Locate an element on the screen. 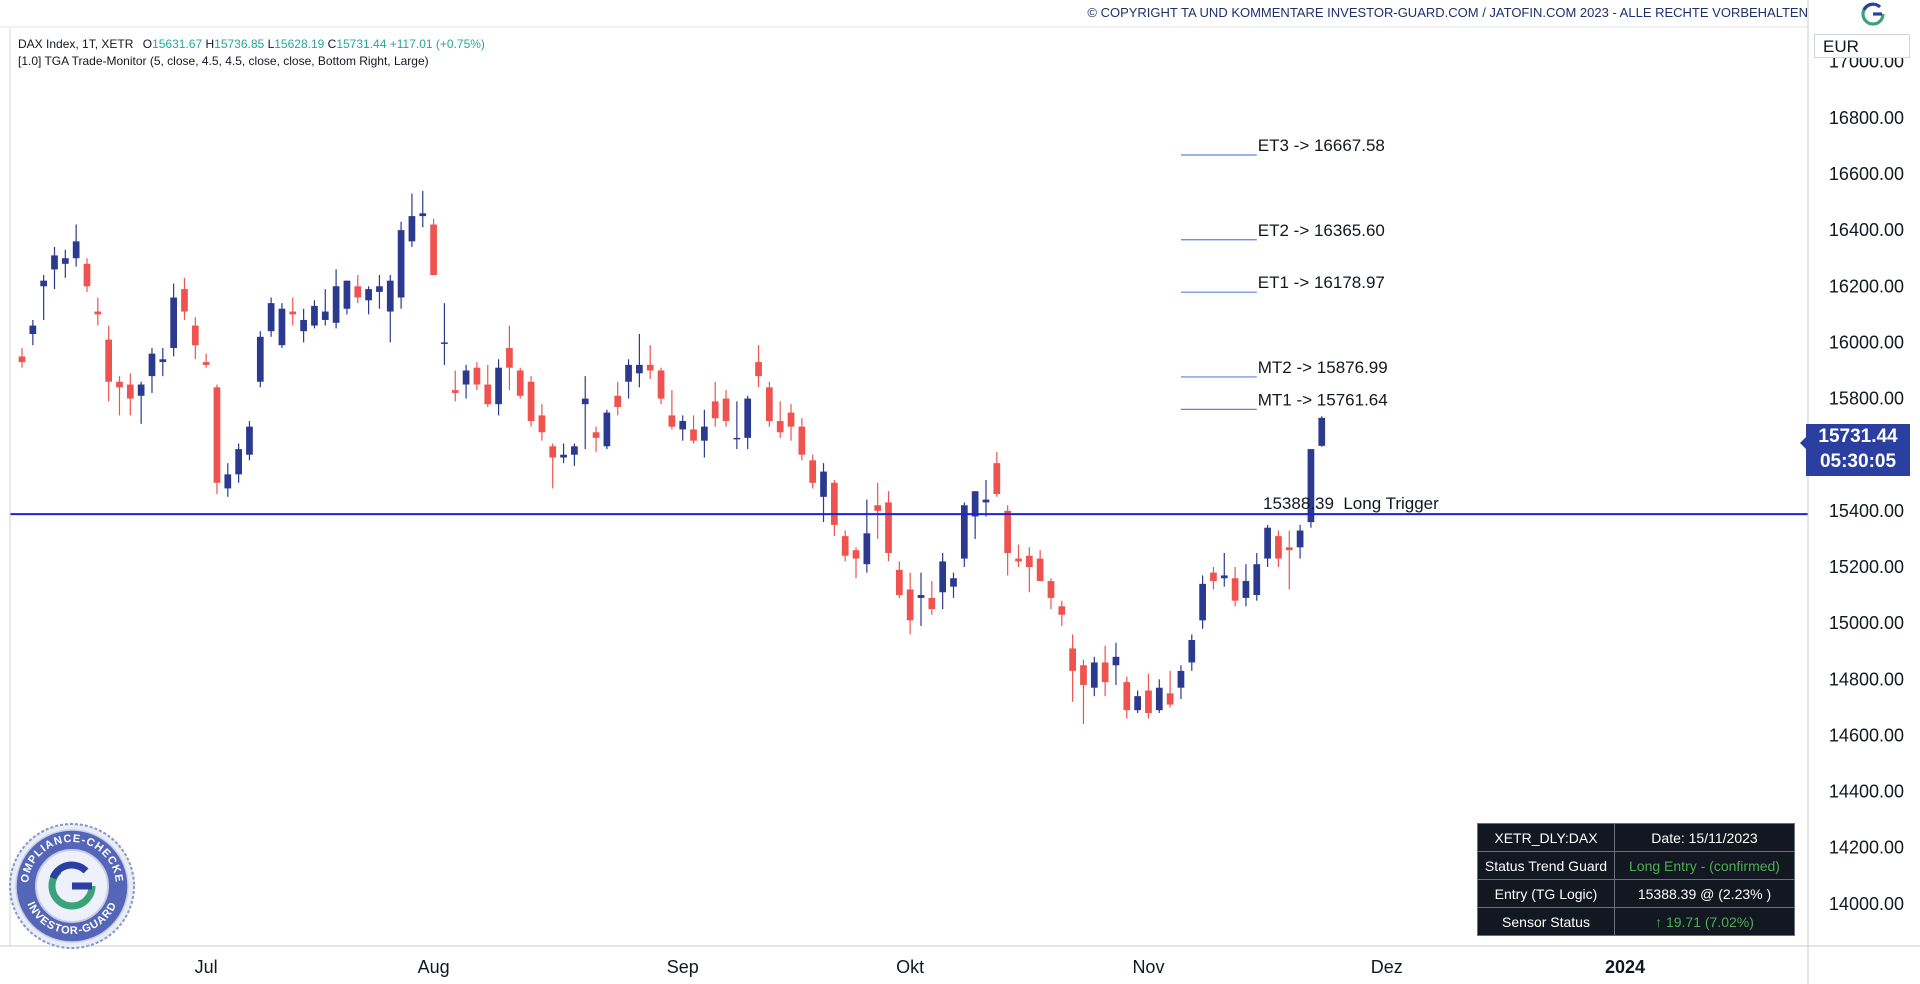 The width and height of the screenshot is (1920, 984). x-tick-label: Aug is located at coordinates (434, 967).